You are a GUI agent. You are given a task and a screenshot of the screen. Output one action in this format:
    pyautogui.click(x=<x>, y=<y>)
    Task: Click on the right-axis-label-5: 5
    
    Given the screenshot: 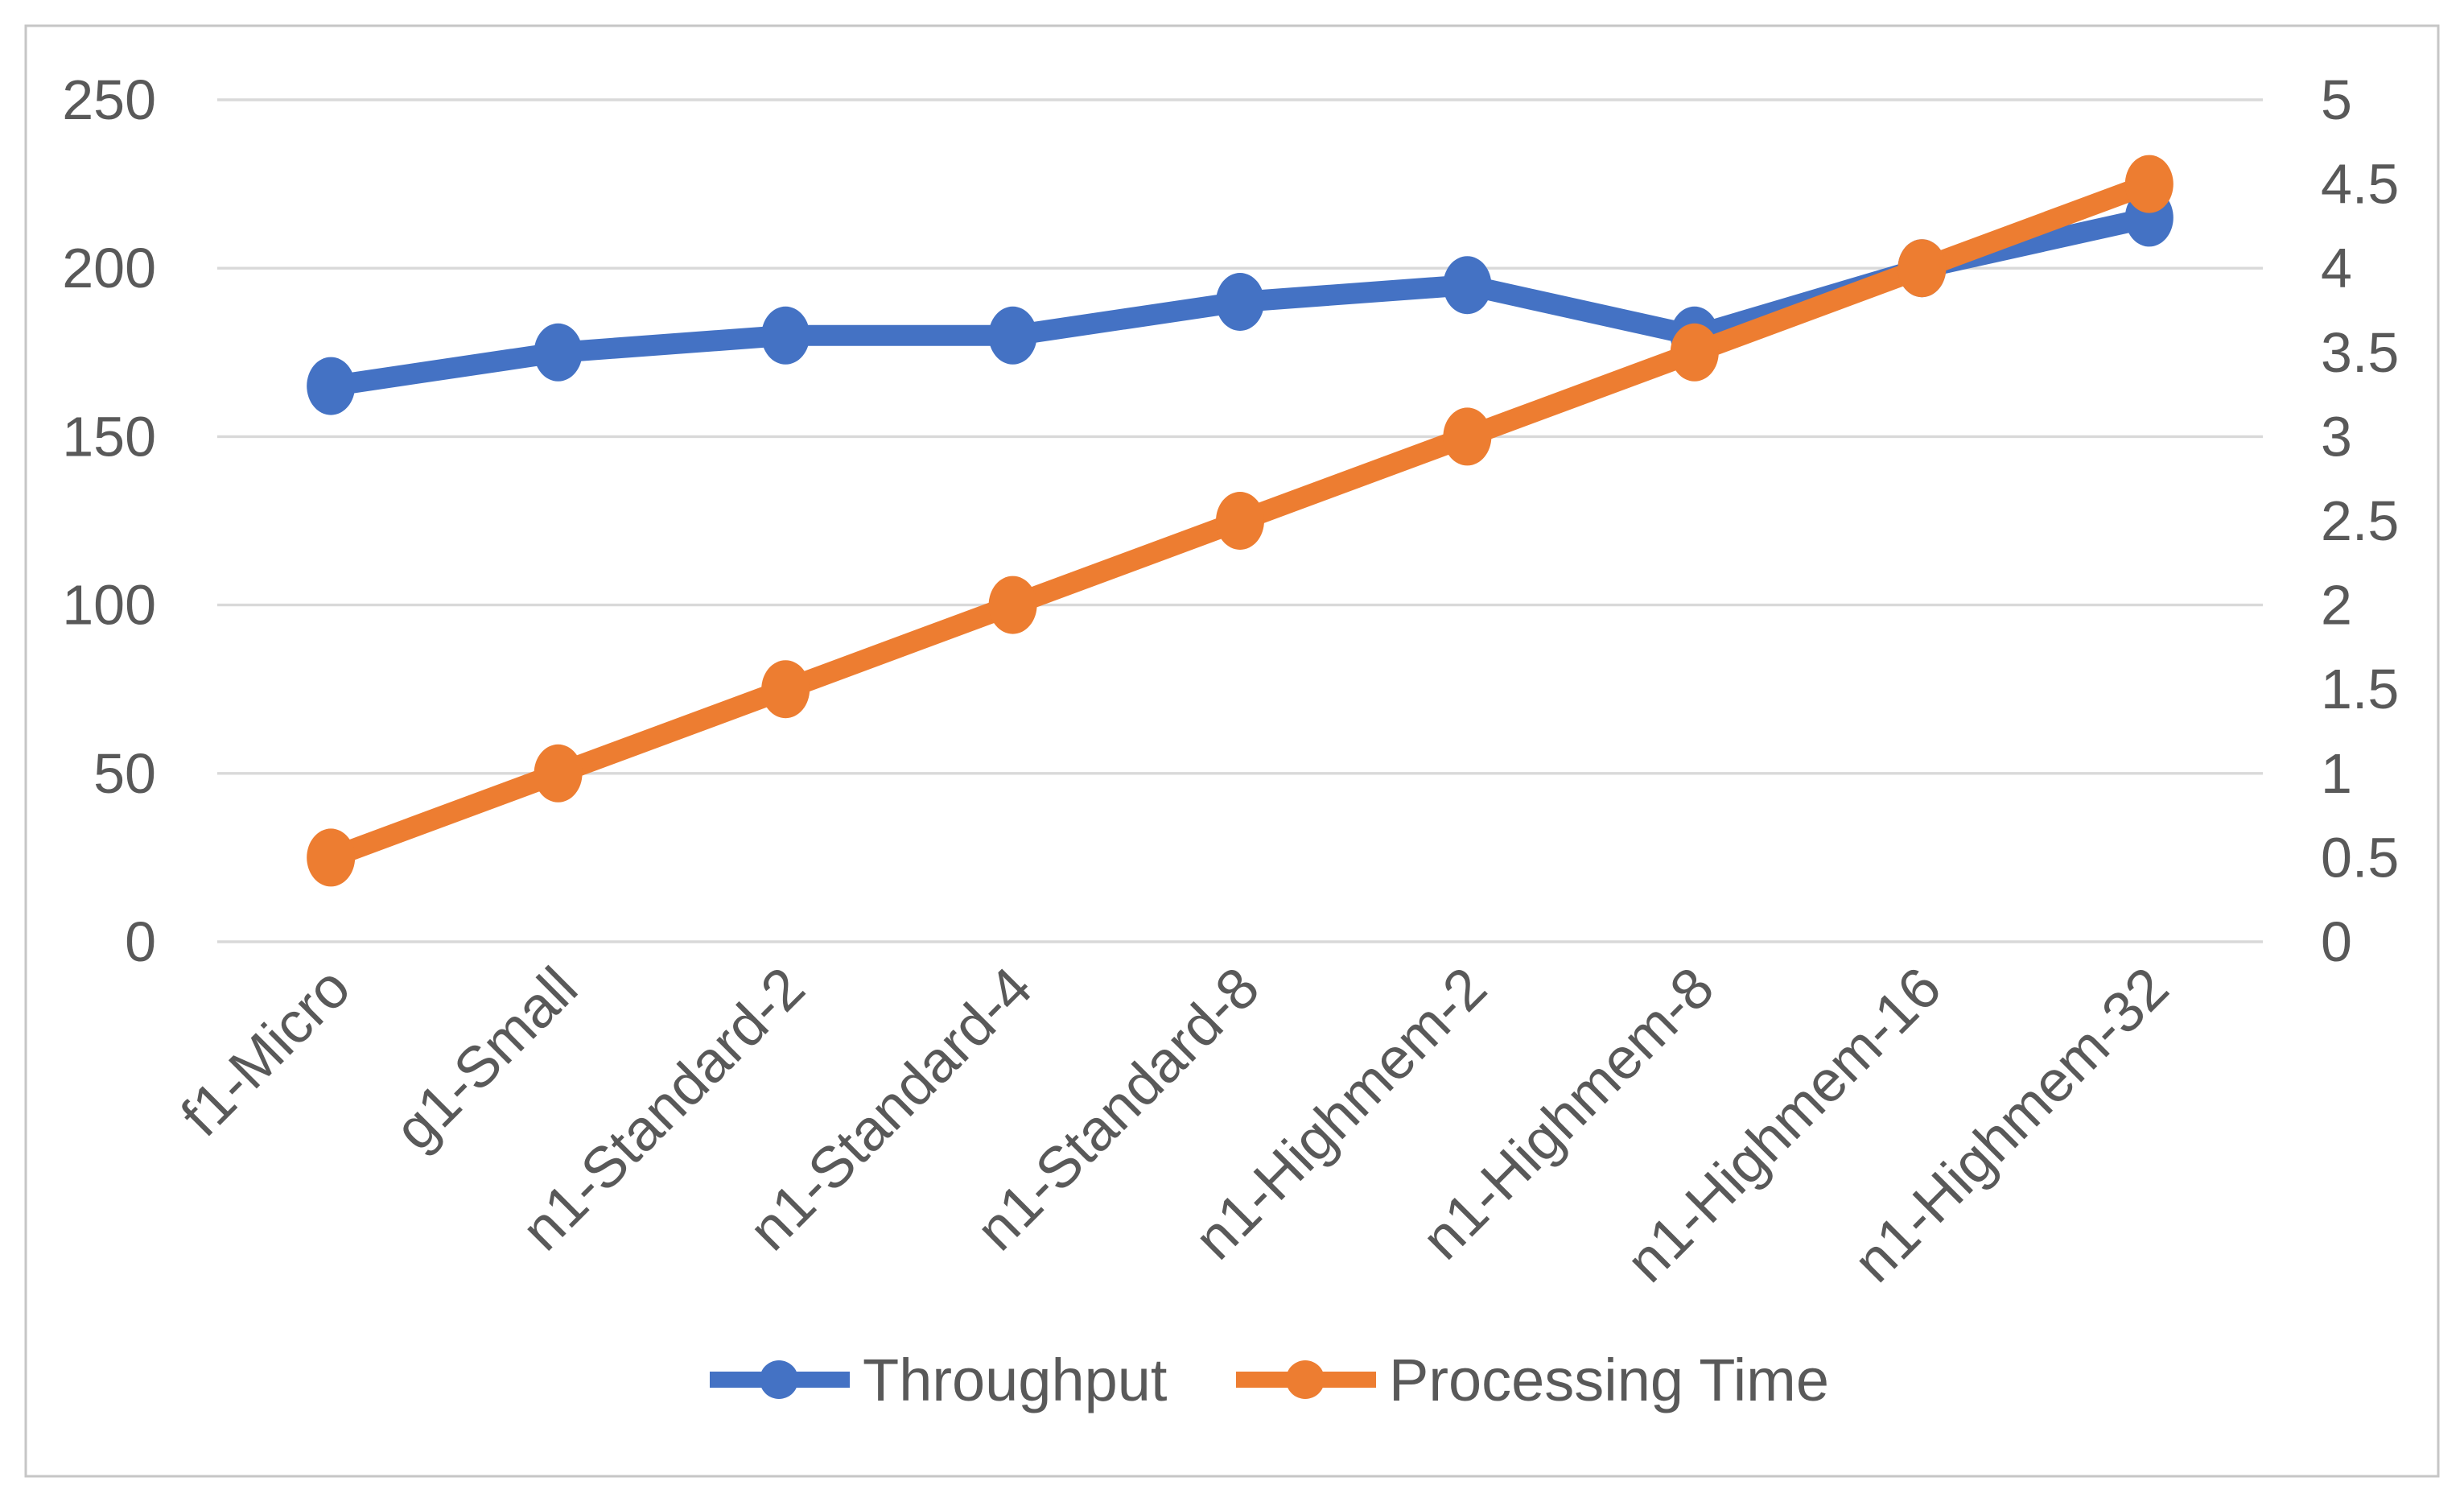 What is the action you would take?
    pyautogui.click(x=2336, y=99)
    